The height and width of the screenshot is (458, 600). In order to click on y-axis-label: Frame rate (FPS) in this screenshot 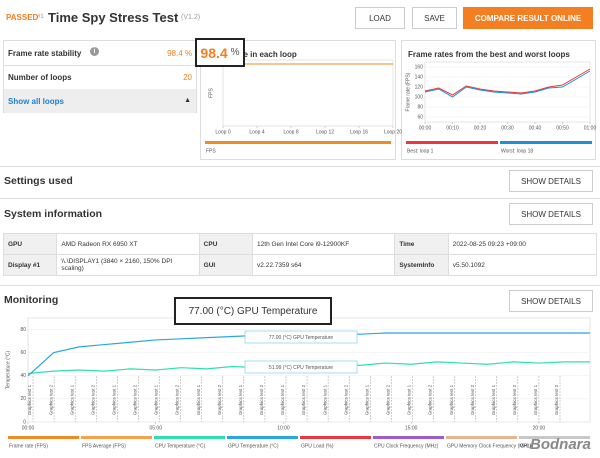, I will do `click(408, 91)`.